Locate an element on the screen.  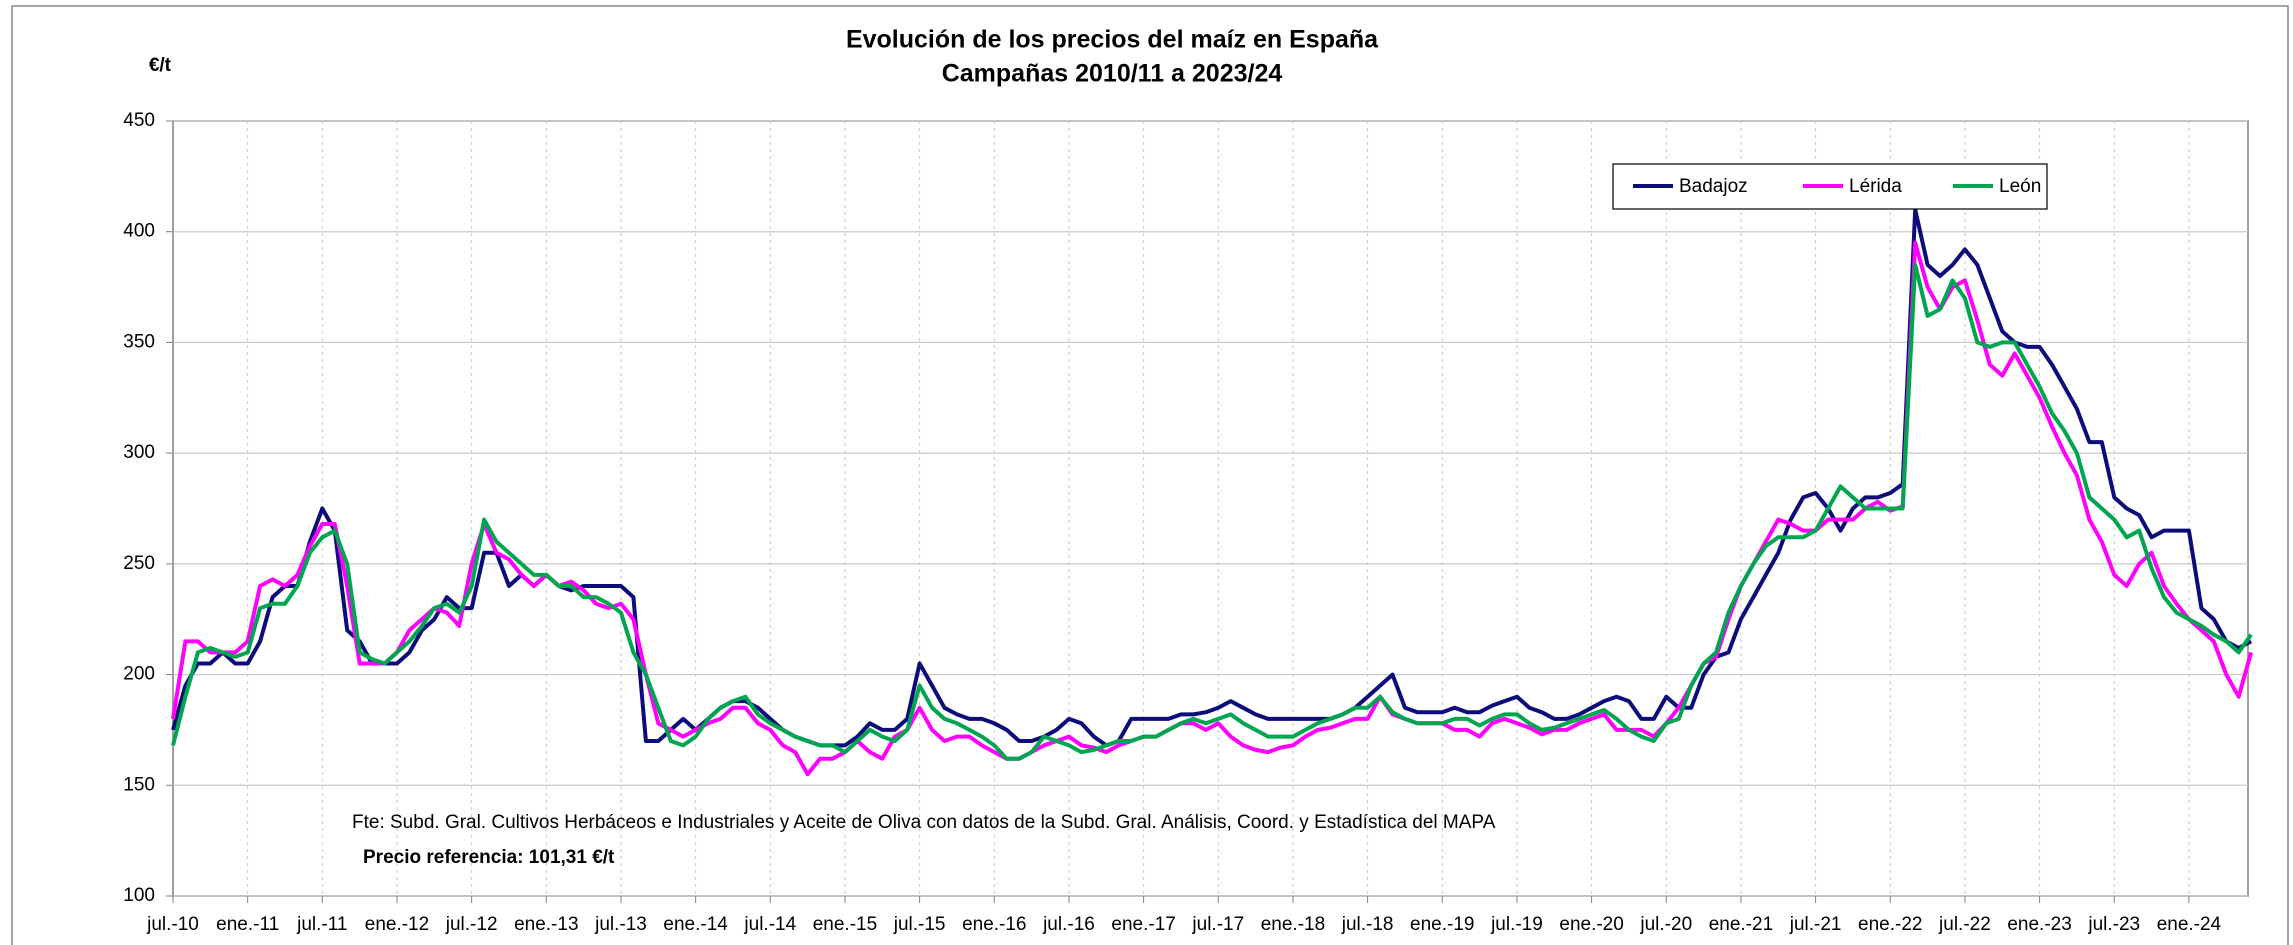
x-tick-label: ene.-19 is located at coordinates (1442, 924).